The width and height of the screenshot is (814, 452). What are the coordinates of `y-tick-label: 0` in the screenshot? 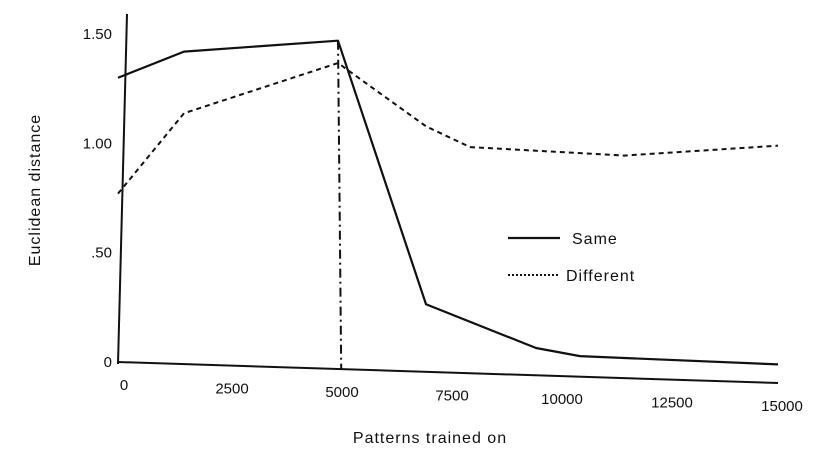 It's located at (108, 362).